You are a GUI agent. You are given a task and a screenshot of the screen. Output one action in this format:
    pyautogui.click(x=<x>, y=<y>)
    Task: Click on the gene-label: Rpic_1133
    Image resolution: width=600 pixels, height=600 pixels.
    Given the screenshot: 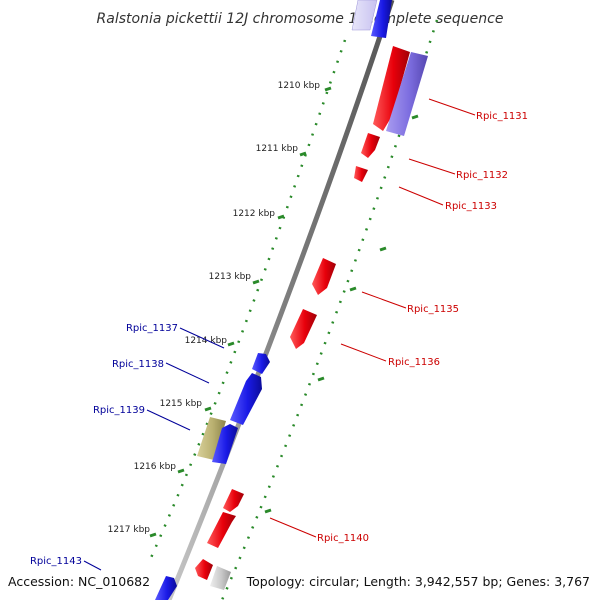 What is the action you would take?
    pyautogui.click(x=471, y=206)
    